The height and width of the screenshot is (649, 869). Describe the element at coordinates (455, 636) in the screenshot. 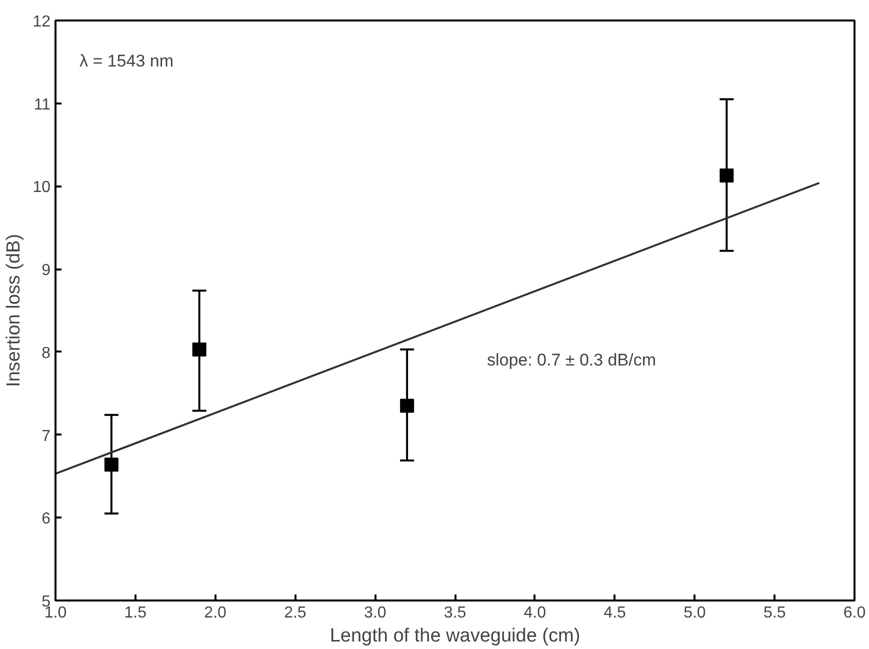

I see `x-axis-title: Length of the waveguide (cm)` at that location.